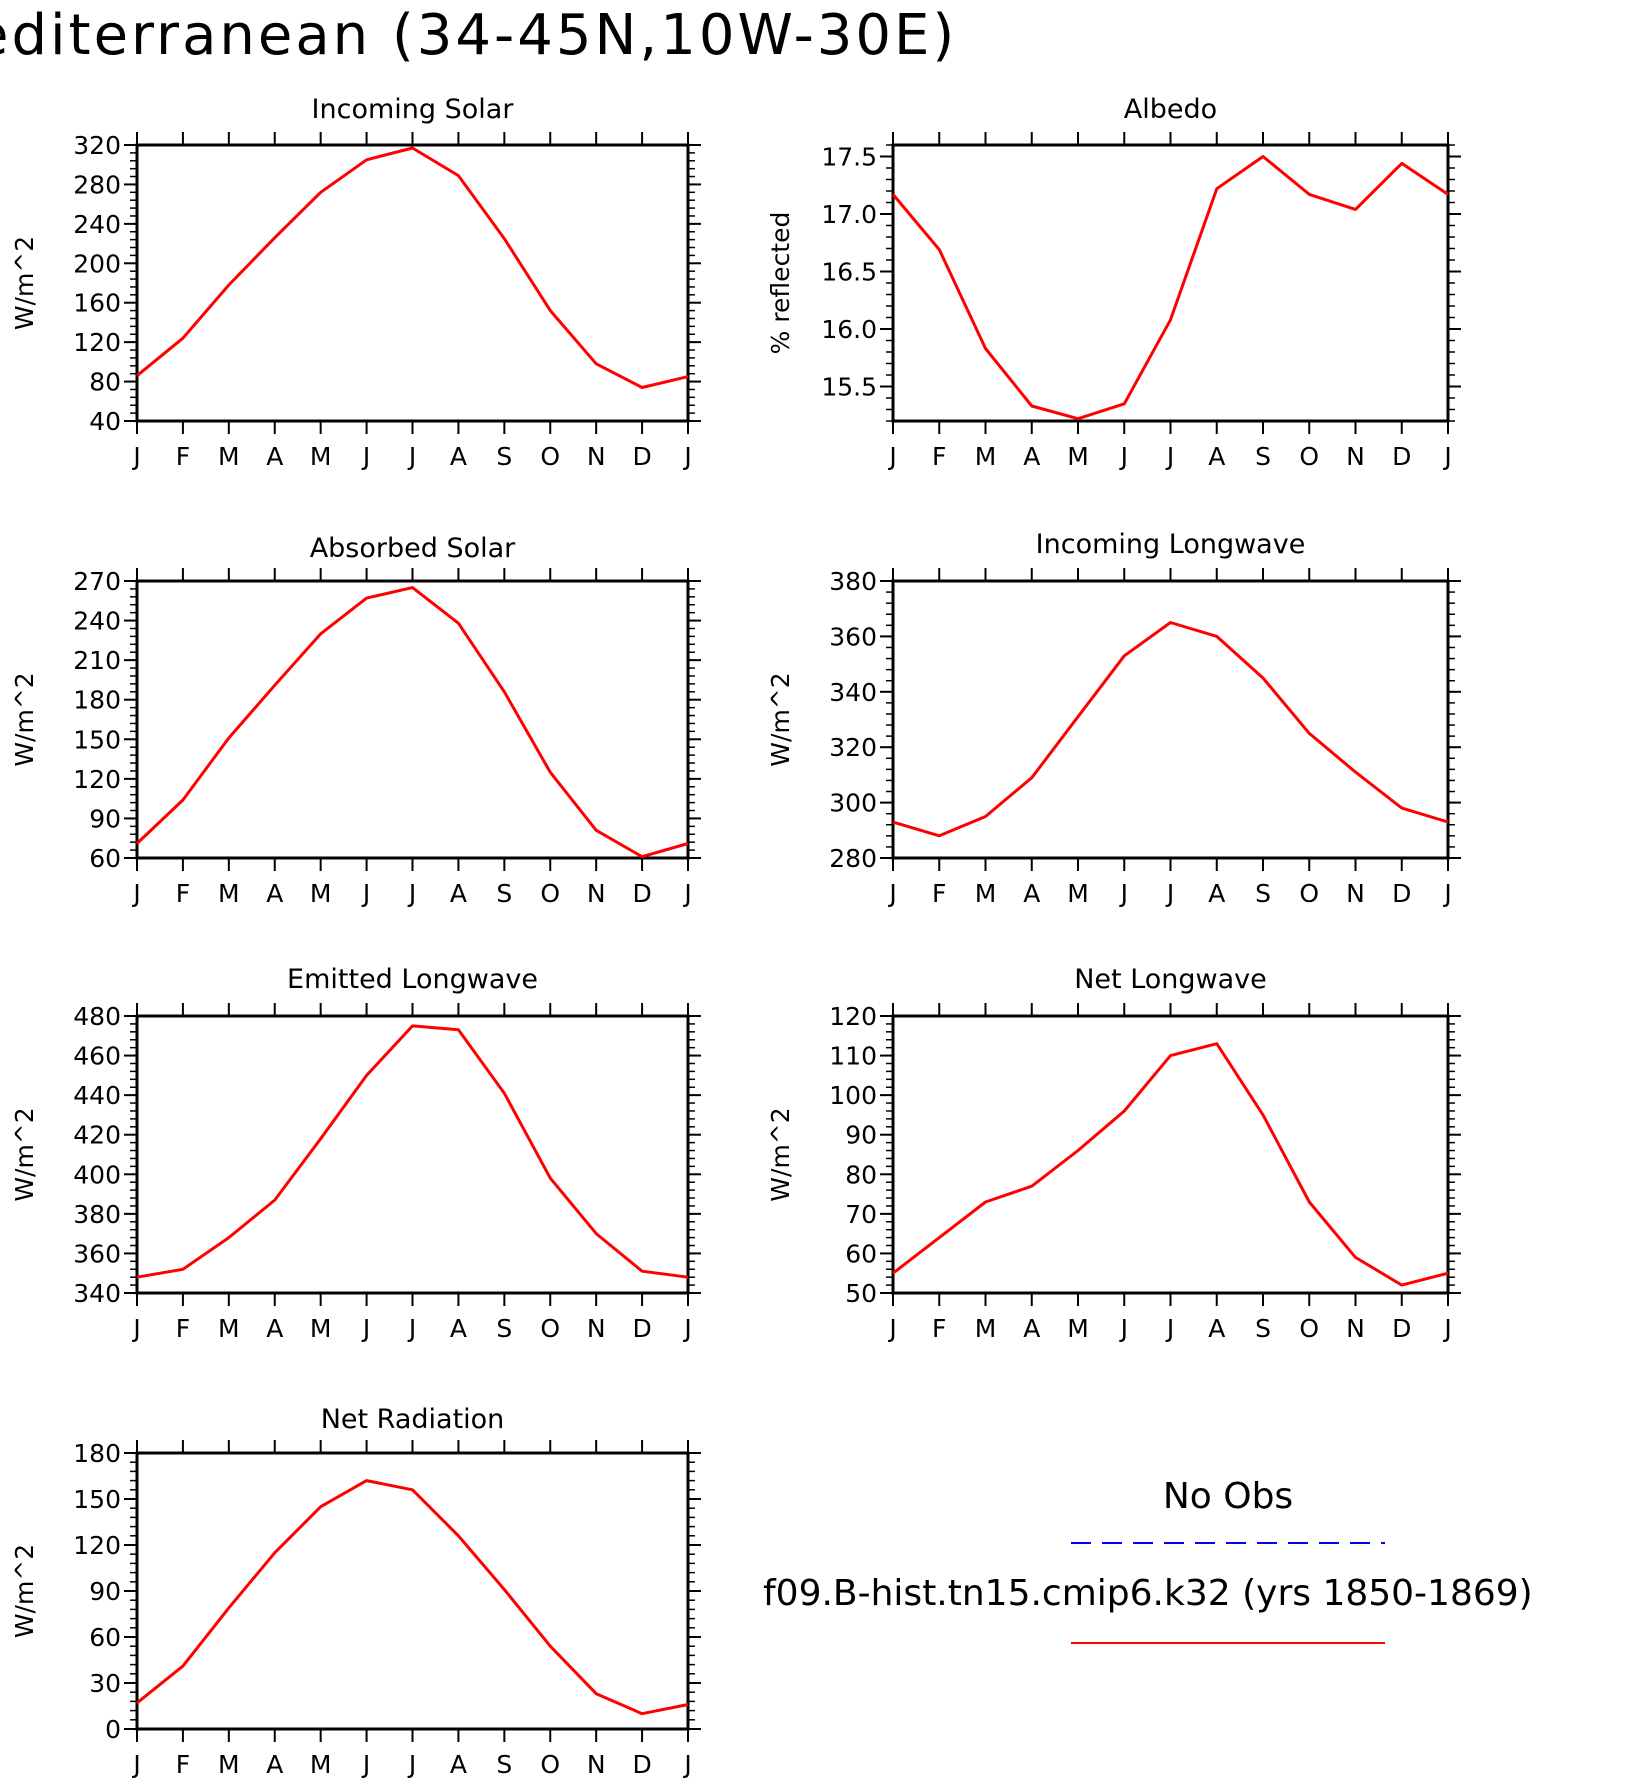  Describe the element at coordinates (97, 581) in the screenshot. I see `y-tick-label: 270` at that location.